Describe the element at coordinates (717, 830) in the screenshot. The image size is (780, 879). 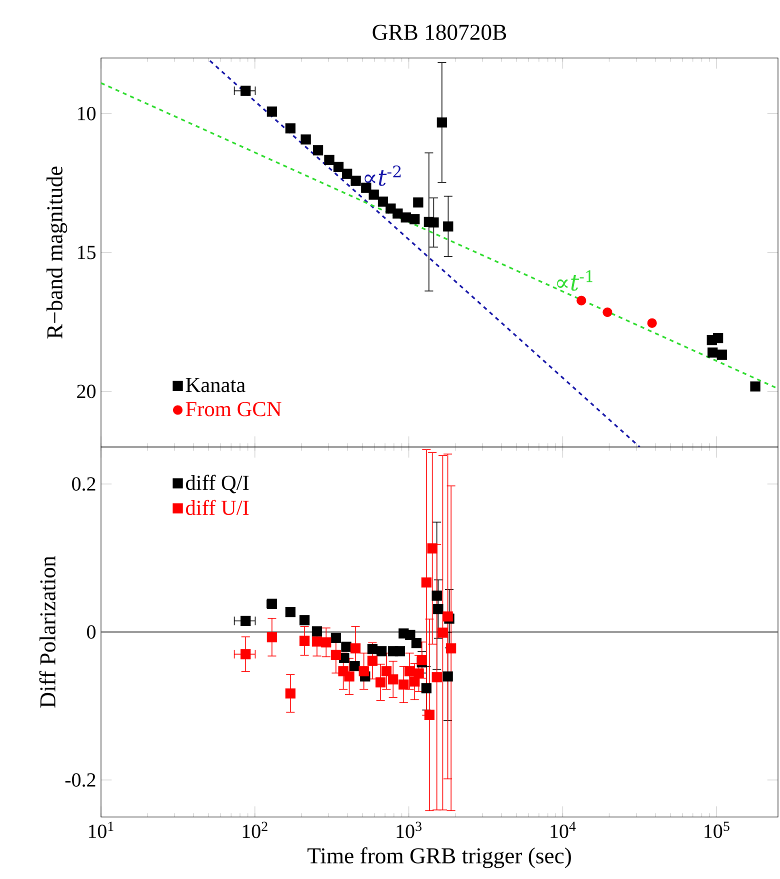
I see `x-tick-label: 10$^{5}$` at that location.